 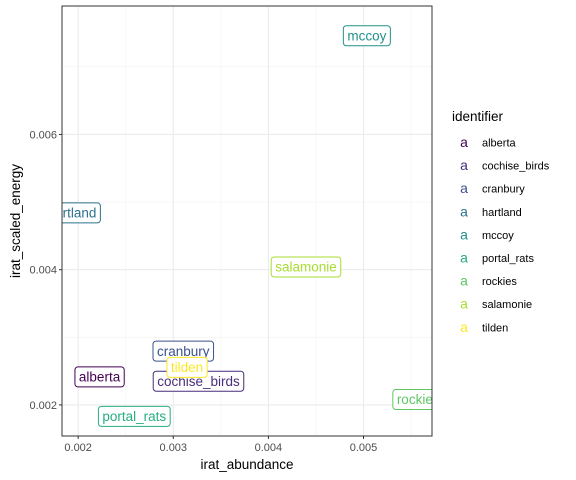 I want to click on point-label-text: portal_rats, so click(x=134, y=416).